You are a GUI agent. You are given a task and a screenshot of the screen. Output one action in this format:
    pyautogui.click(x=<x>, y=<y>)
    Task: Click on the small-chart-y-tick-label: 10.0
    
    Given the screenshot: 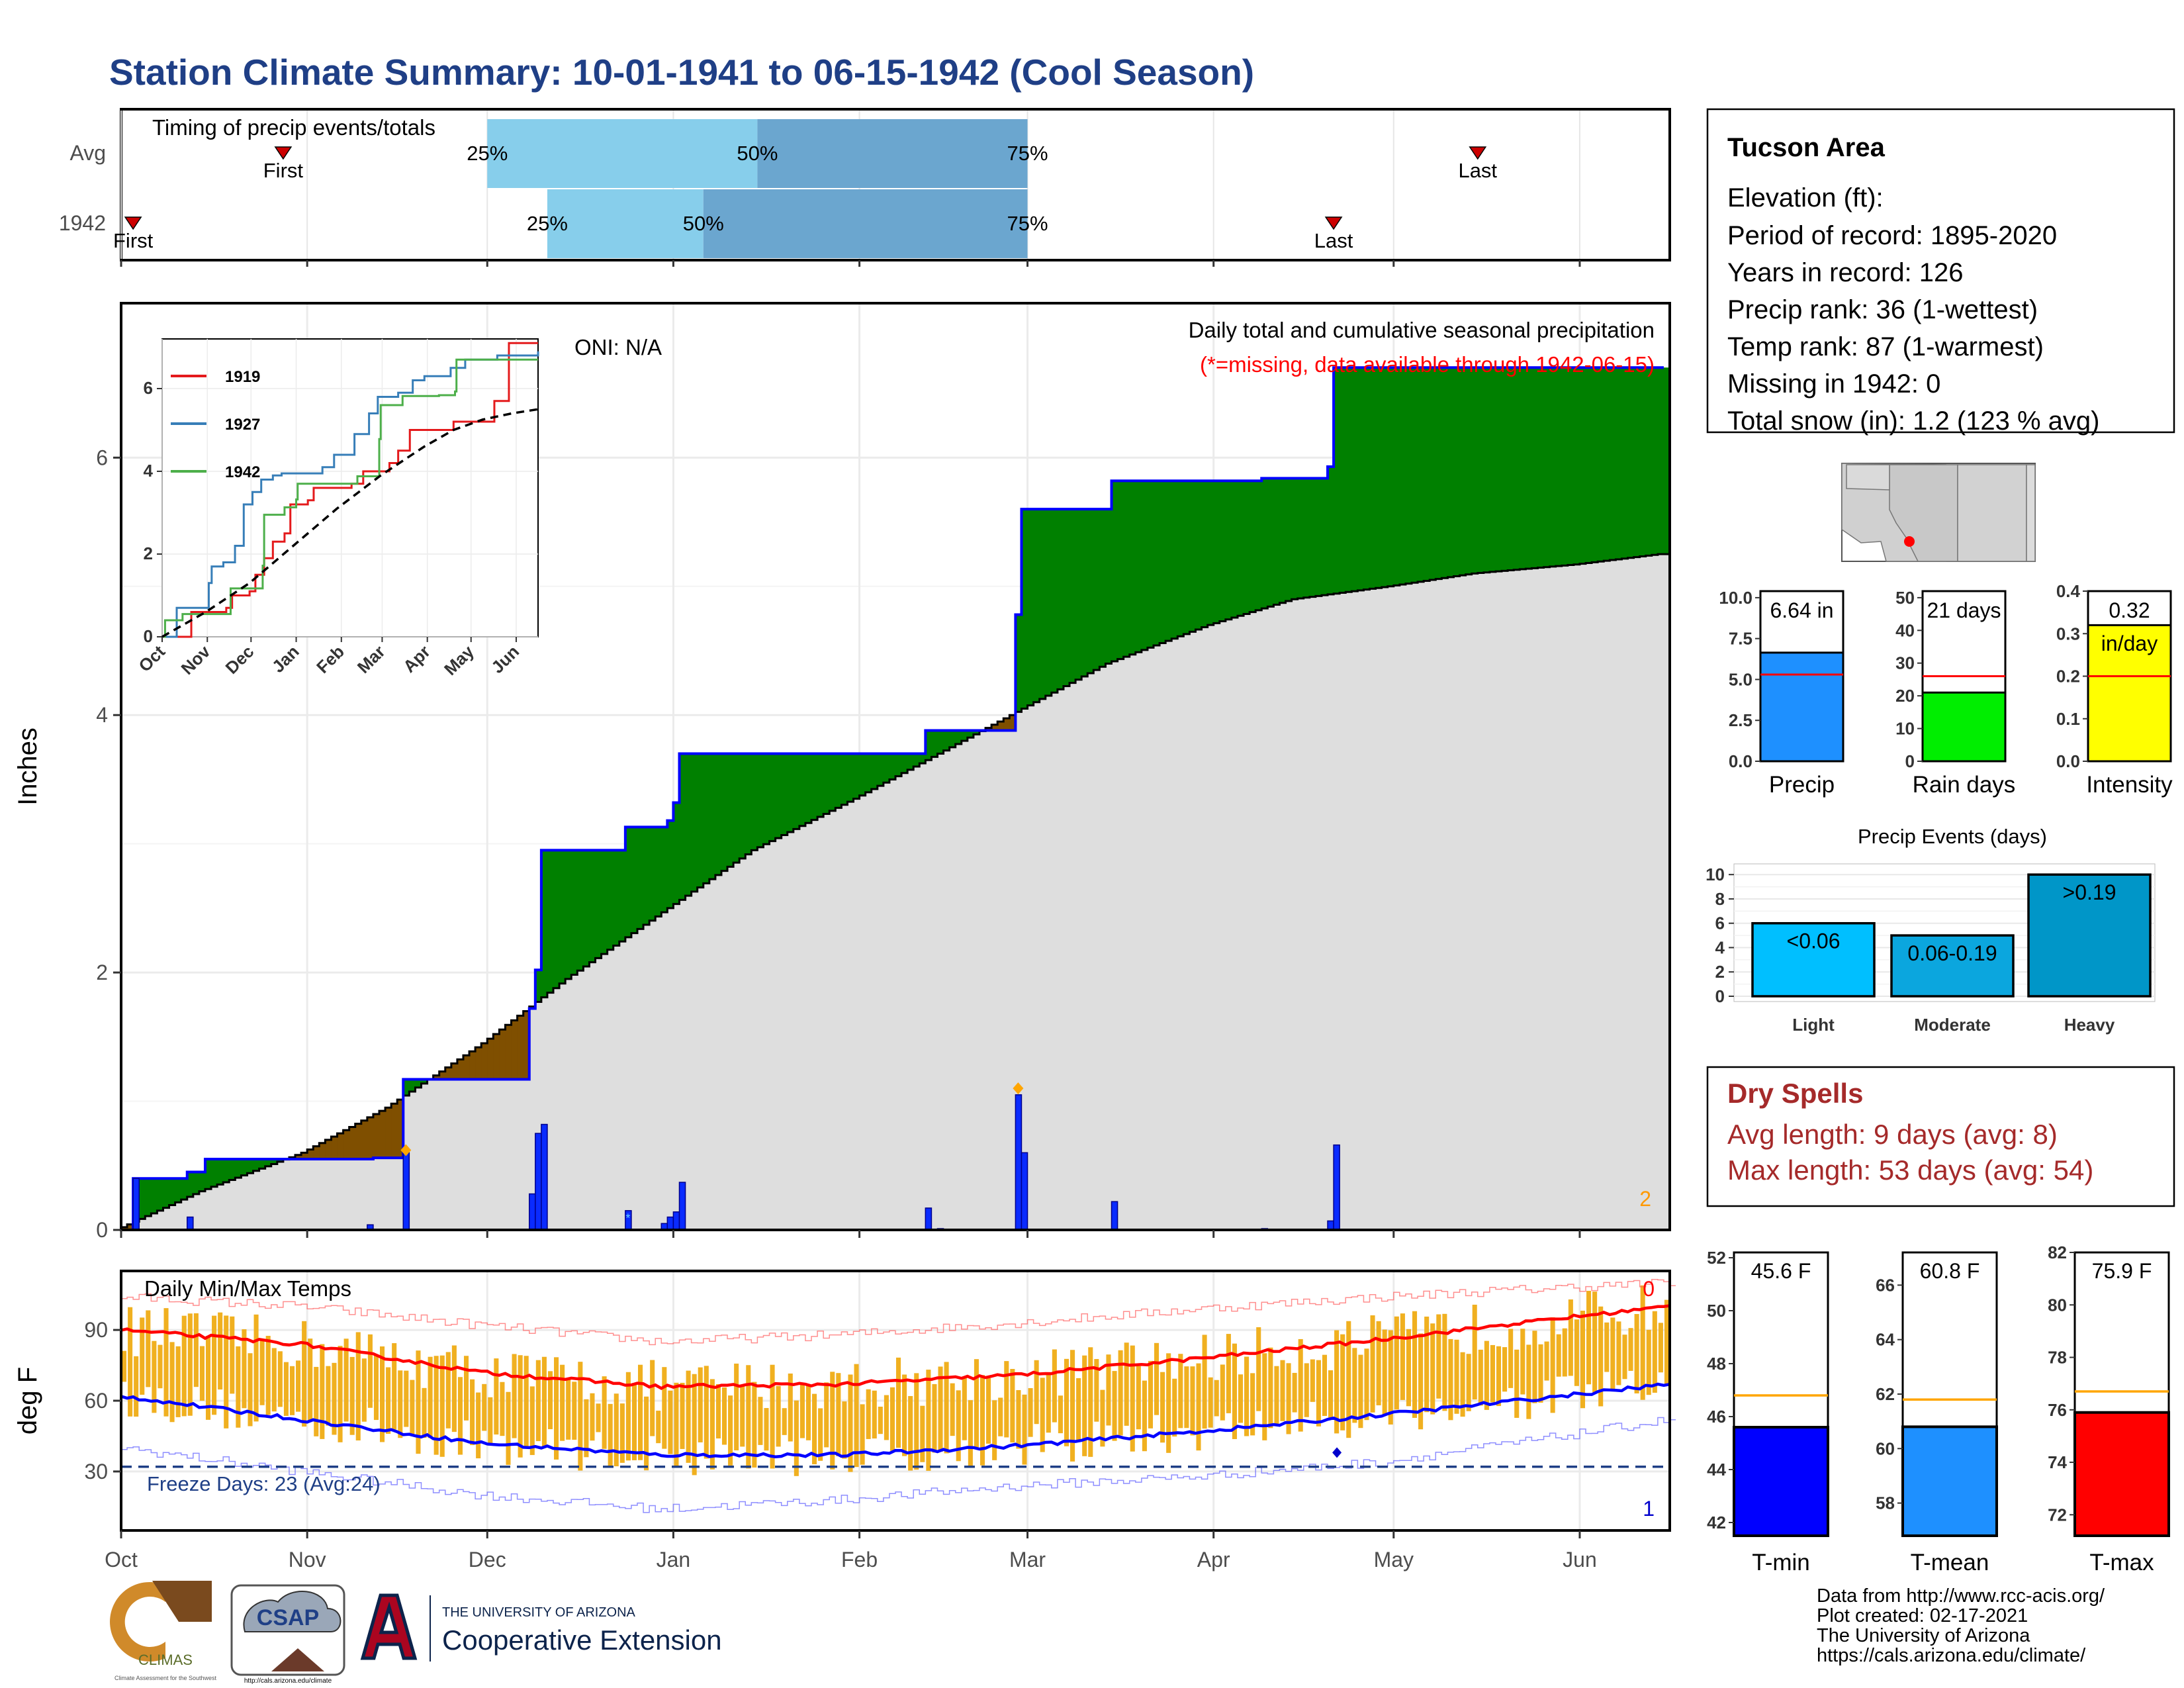 What is the action you would take?
    pyautogui.click(x=1735, y=598)
    